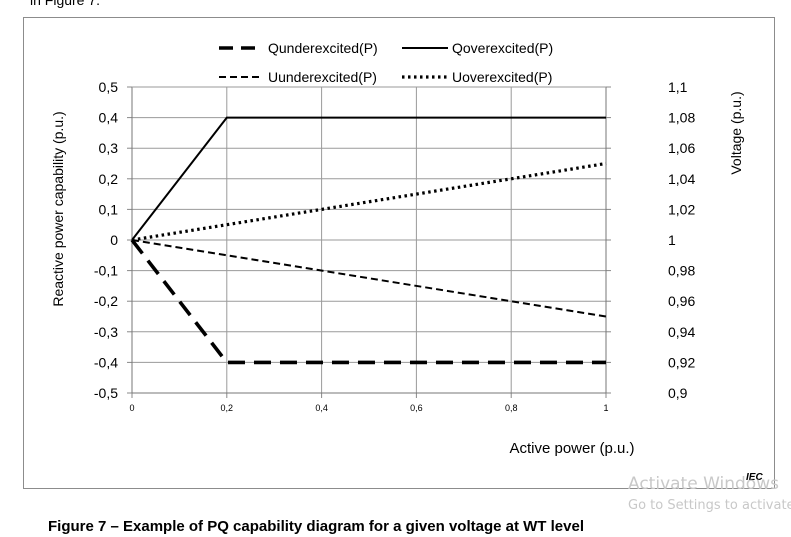  What do you see at coordinates (109, 87) in the screenshot?
I see `y-tick-label: 0,5` at bounding box center [109, 87].